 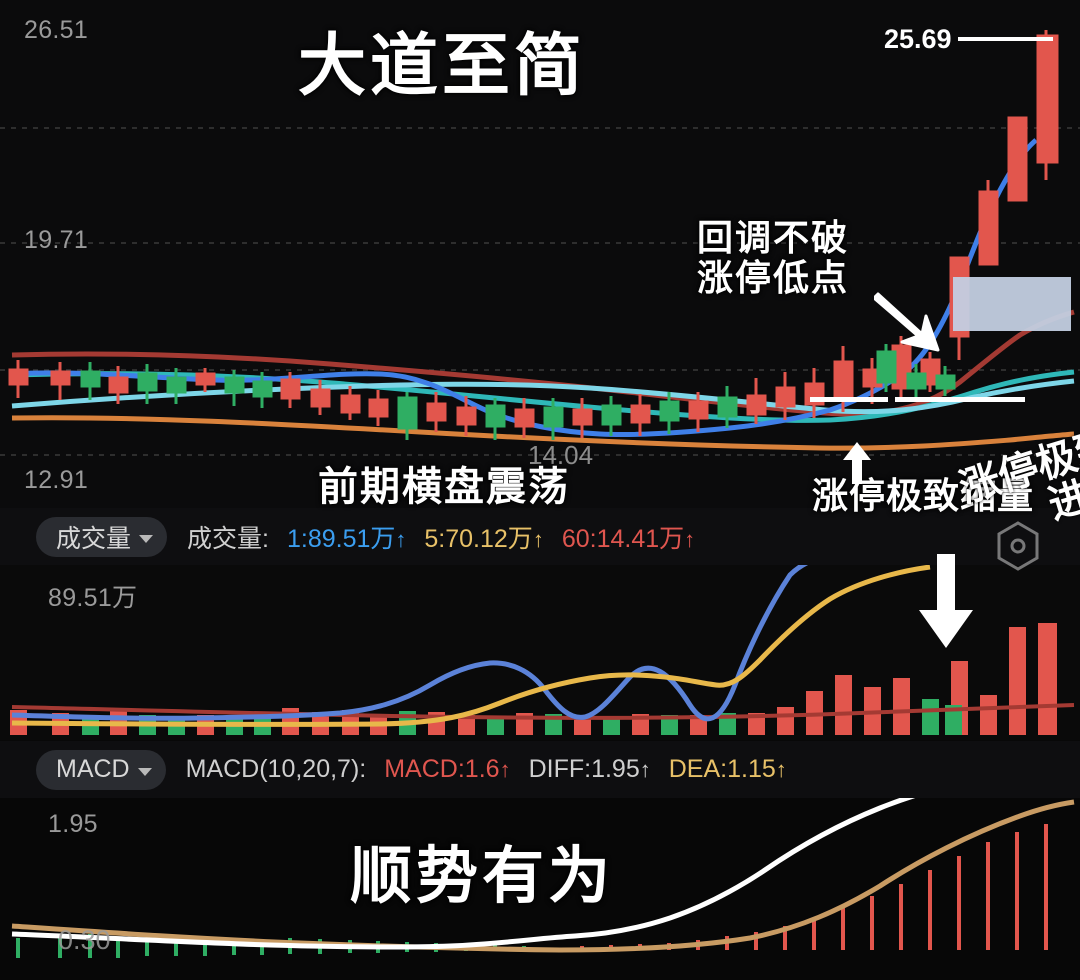 What do you see at coordinates (561, 455) in the screenshot?
I see `mid-price-label: 14.04` at bounding box center [561, 455].